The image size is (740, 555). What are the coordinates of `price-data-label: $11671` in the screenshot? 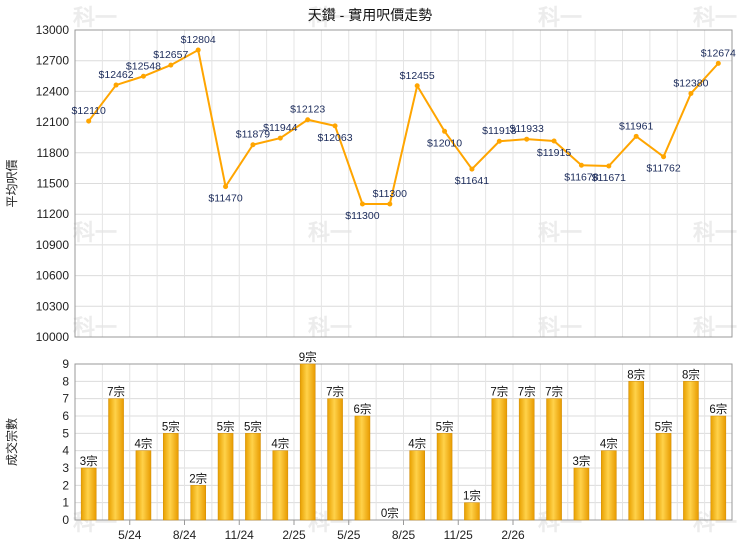 It's located at (609, 178).